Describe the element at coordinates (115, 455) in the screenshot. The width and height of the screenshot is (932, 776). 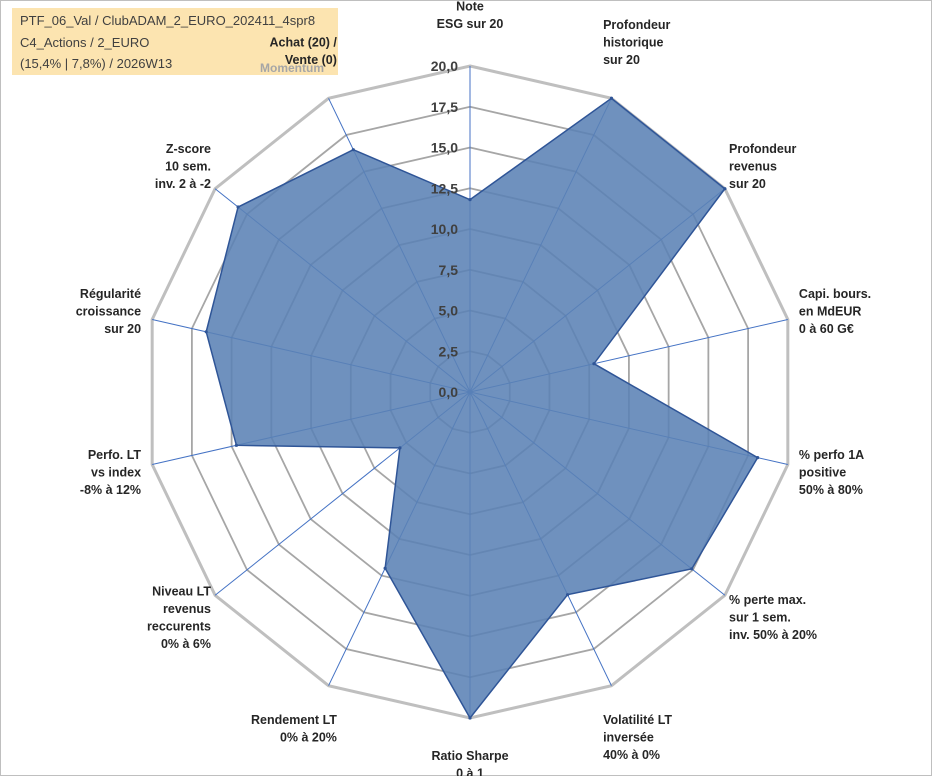
I see `axis-label-line: Perfo. LT` at that location.